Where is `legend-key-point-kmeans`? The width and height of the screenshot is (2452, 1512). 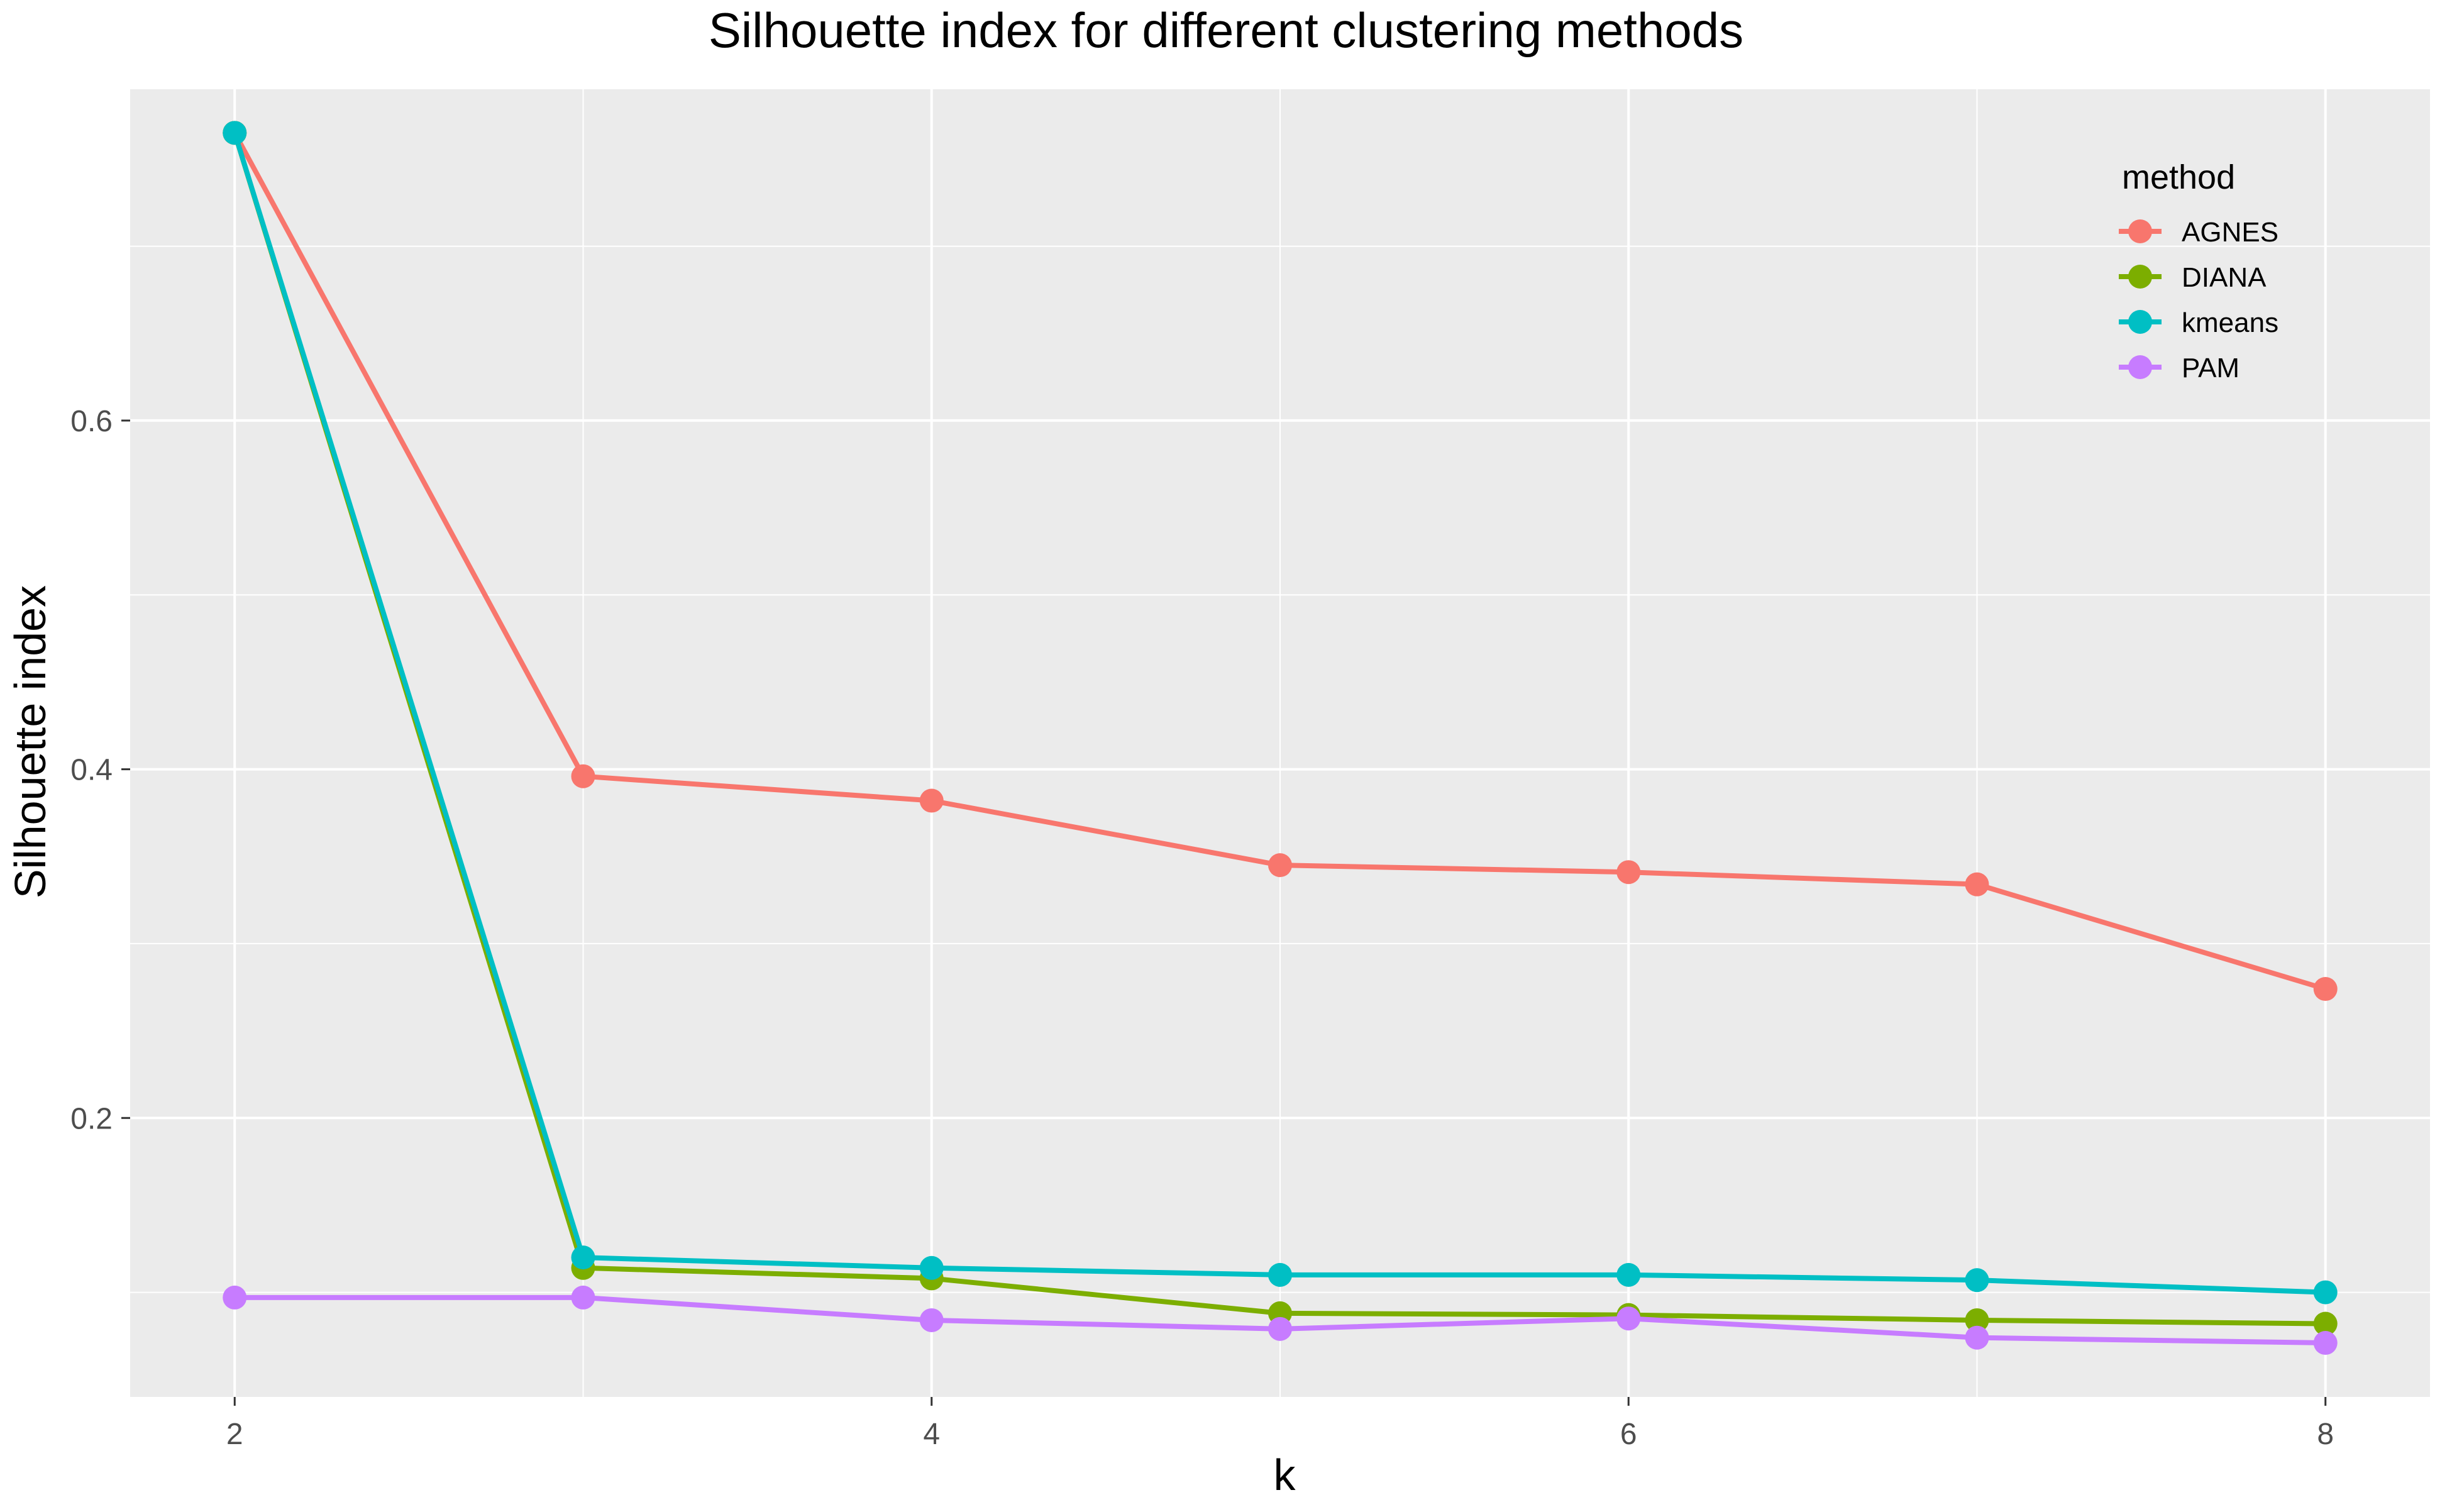 legend-key-point-kmeans is located at coordinates (2140, 322).